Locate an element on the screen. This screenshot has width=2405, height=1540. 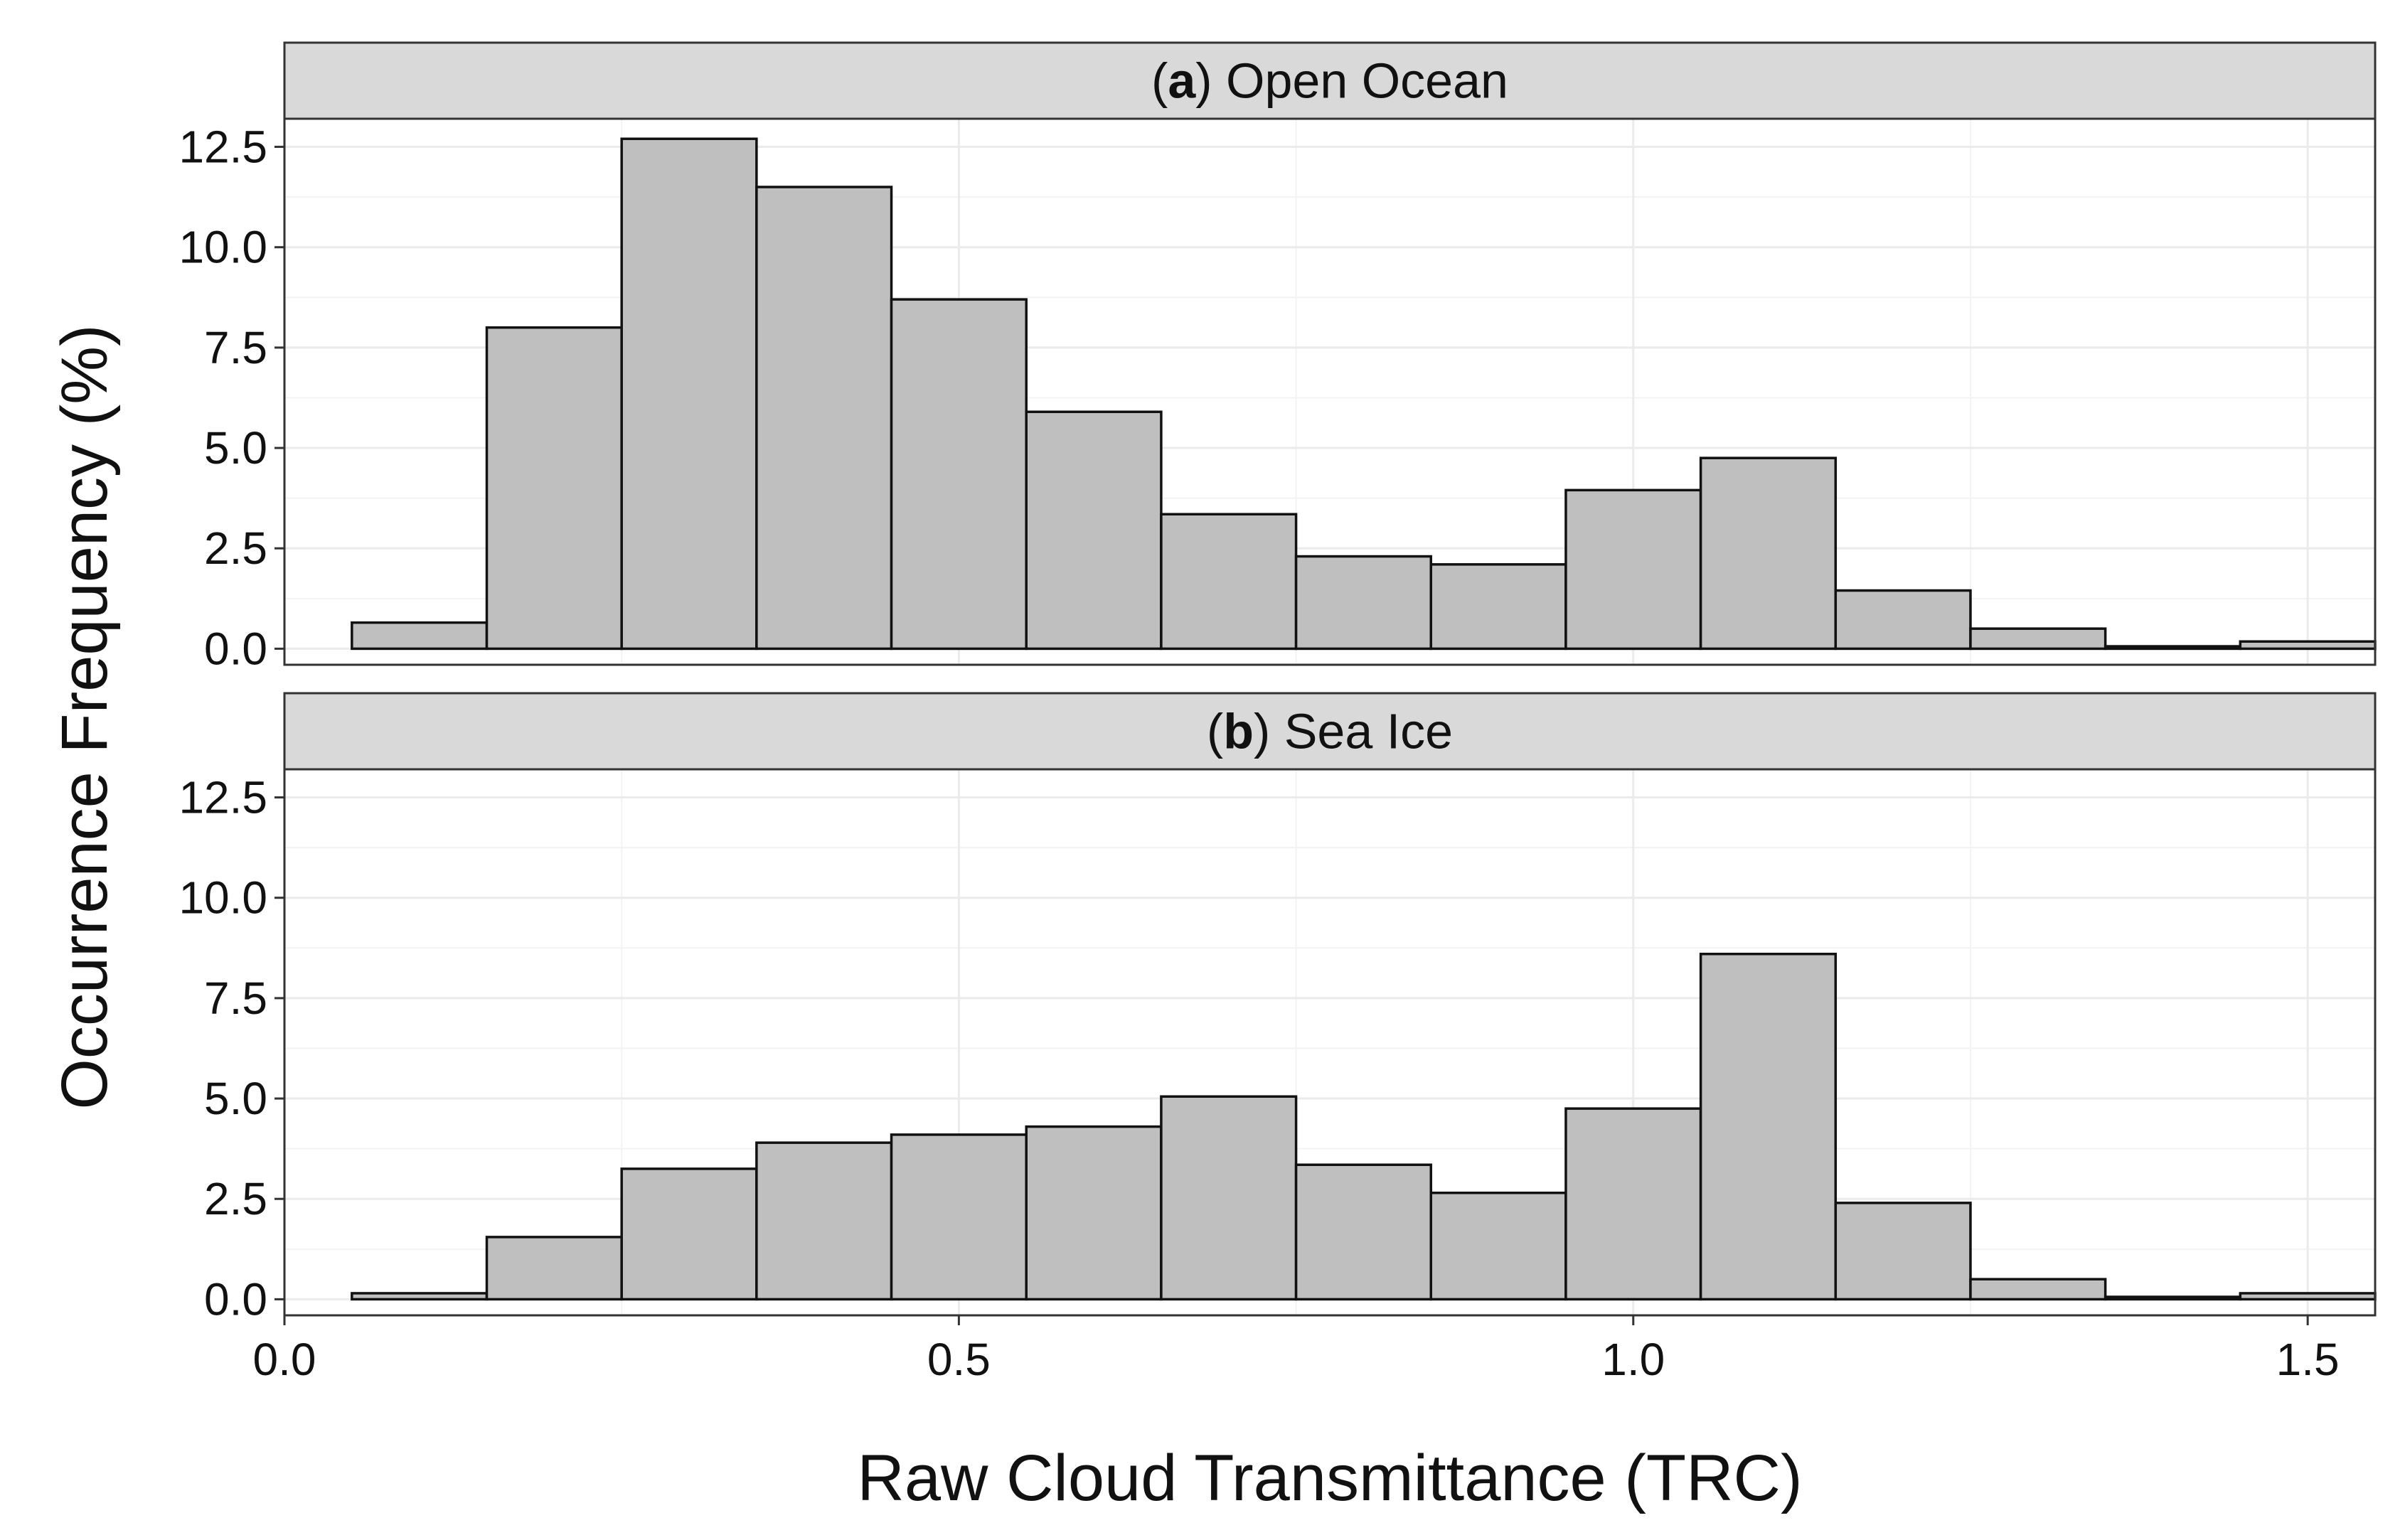
facet-letter: a is located at coordinates (1182, 81).